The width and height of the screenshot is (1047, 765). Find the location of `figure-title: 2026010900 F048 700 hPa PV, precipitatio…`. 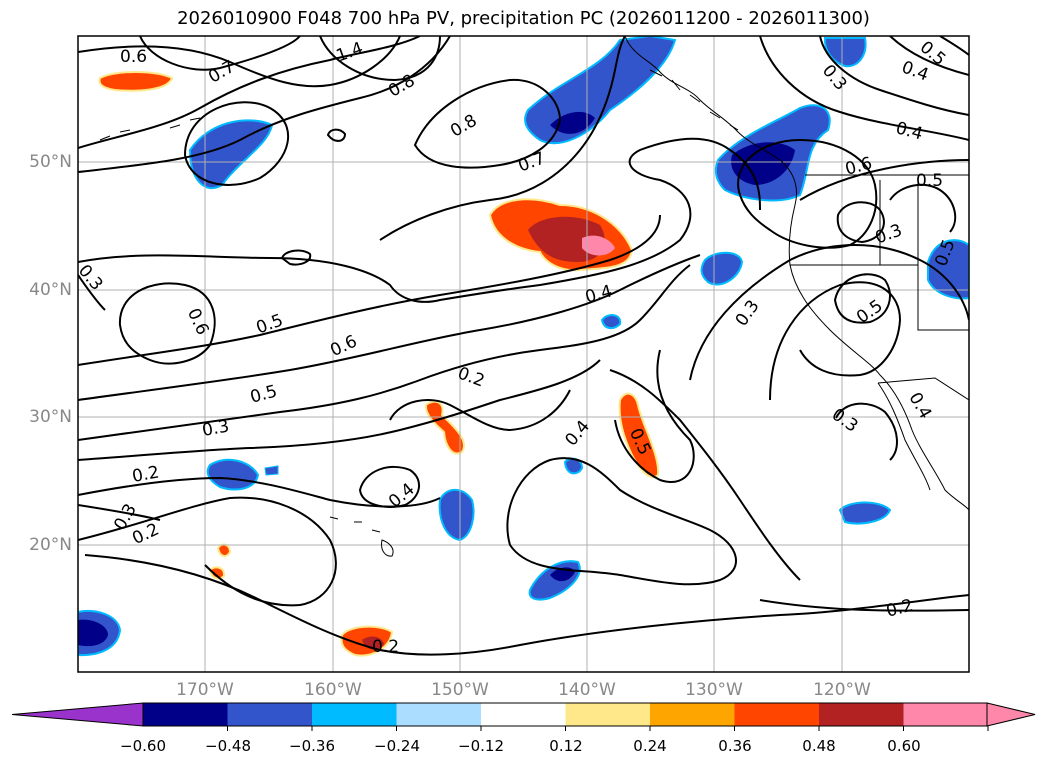

figure-title: 2026010900 F048 700 hPa PV, precipitatio… is located at coordinates (523, 18).